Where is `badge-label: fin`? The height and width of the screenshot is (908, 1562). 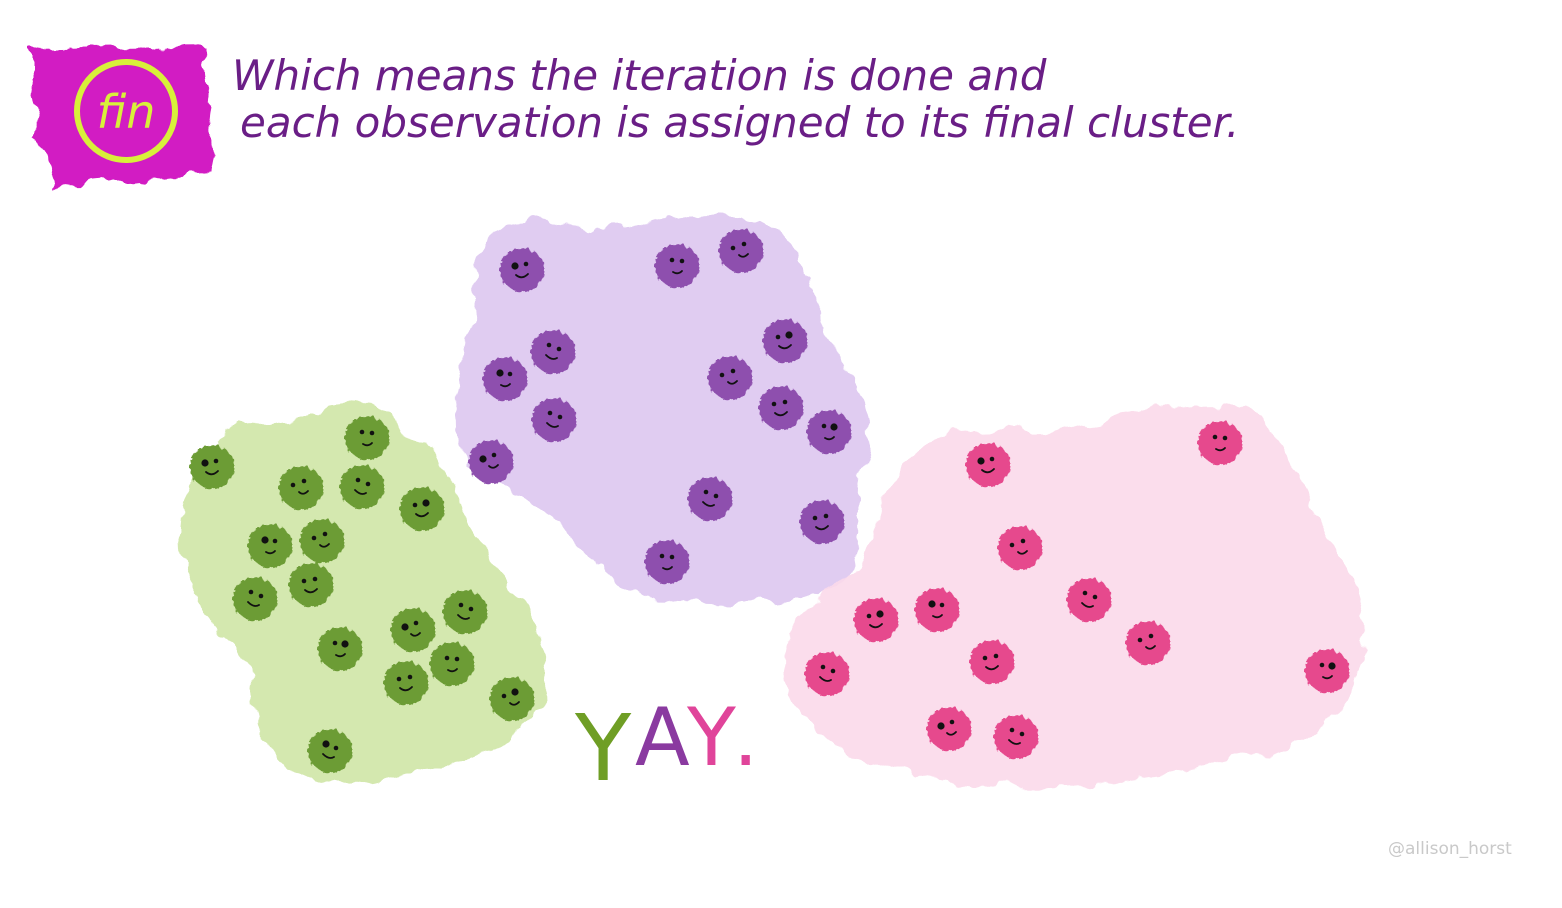 badge-label: fin is located at coordinates (126, 112).